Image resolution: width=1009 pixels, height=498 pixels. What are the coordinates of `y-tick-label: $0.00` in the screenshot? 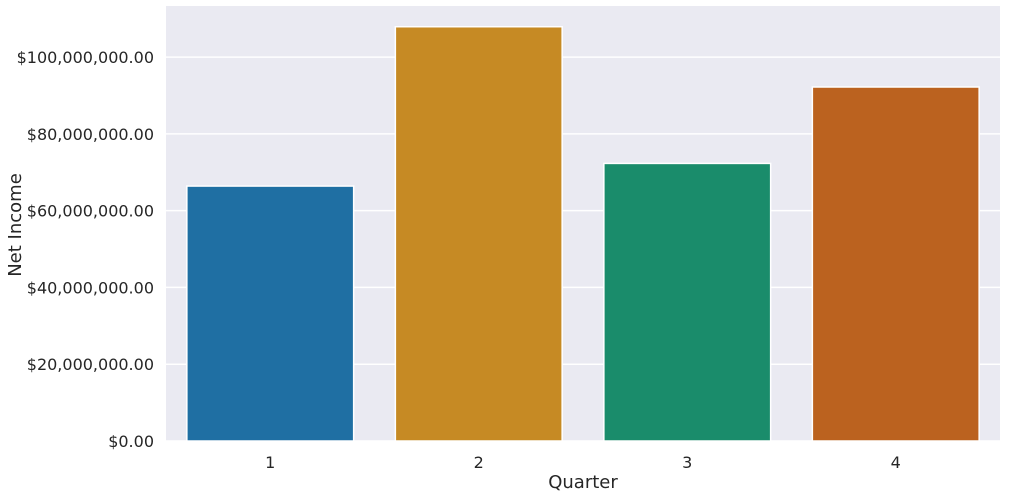 It's located at (131, 441).